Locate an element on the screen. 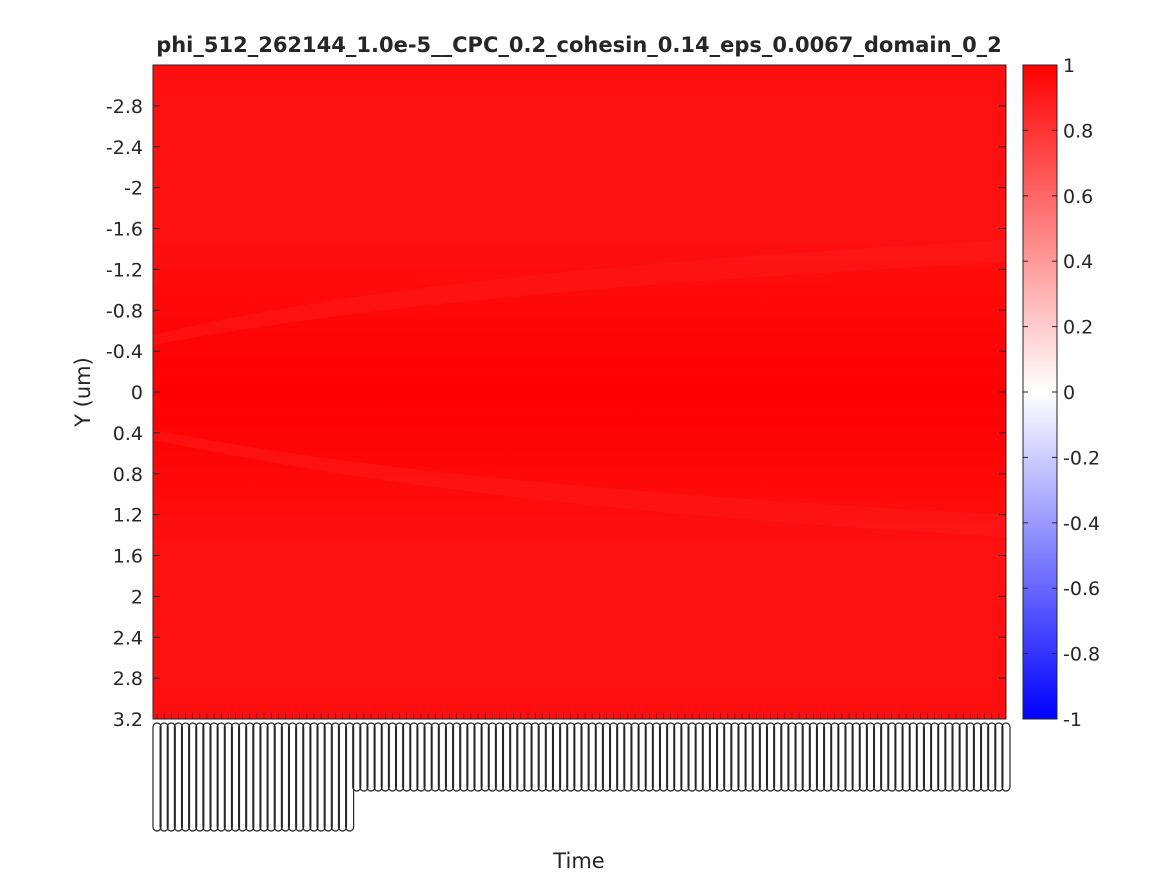  y-axis-label: Y (um) is located at coordinates (83, 392).